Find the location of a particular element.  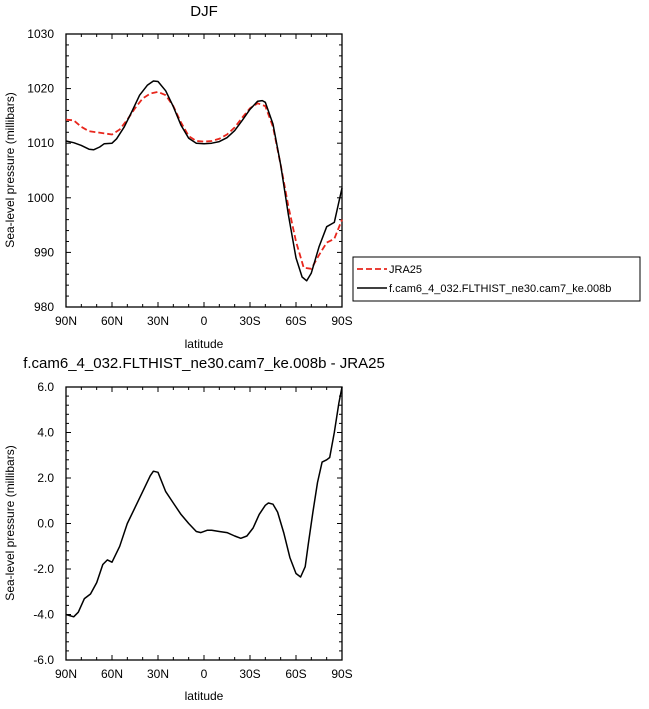

top-series-lines is located at coordinates (204, 181).